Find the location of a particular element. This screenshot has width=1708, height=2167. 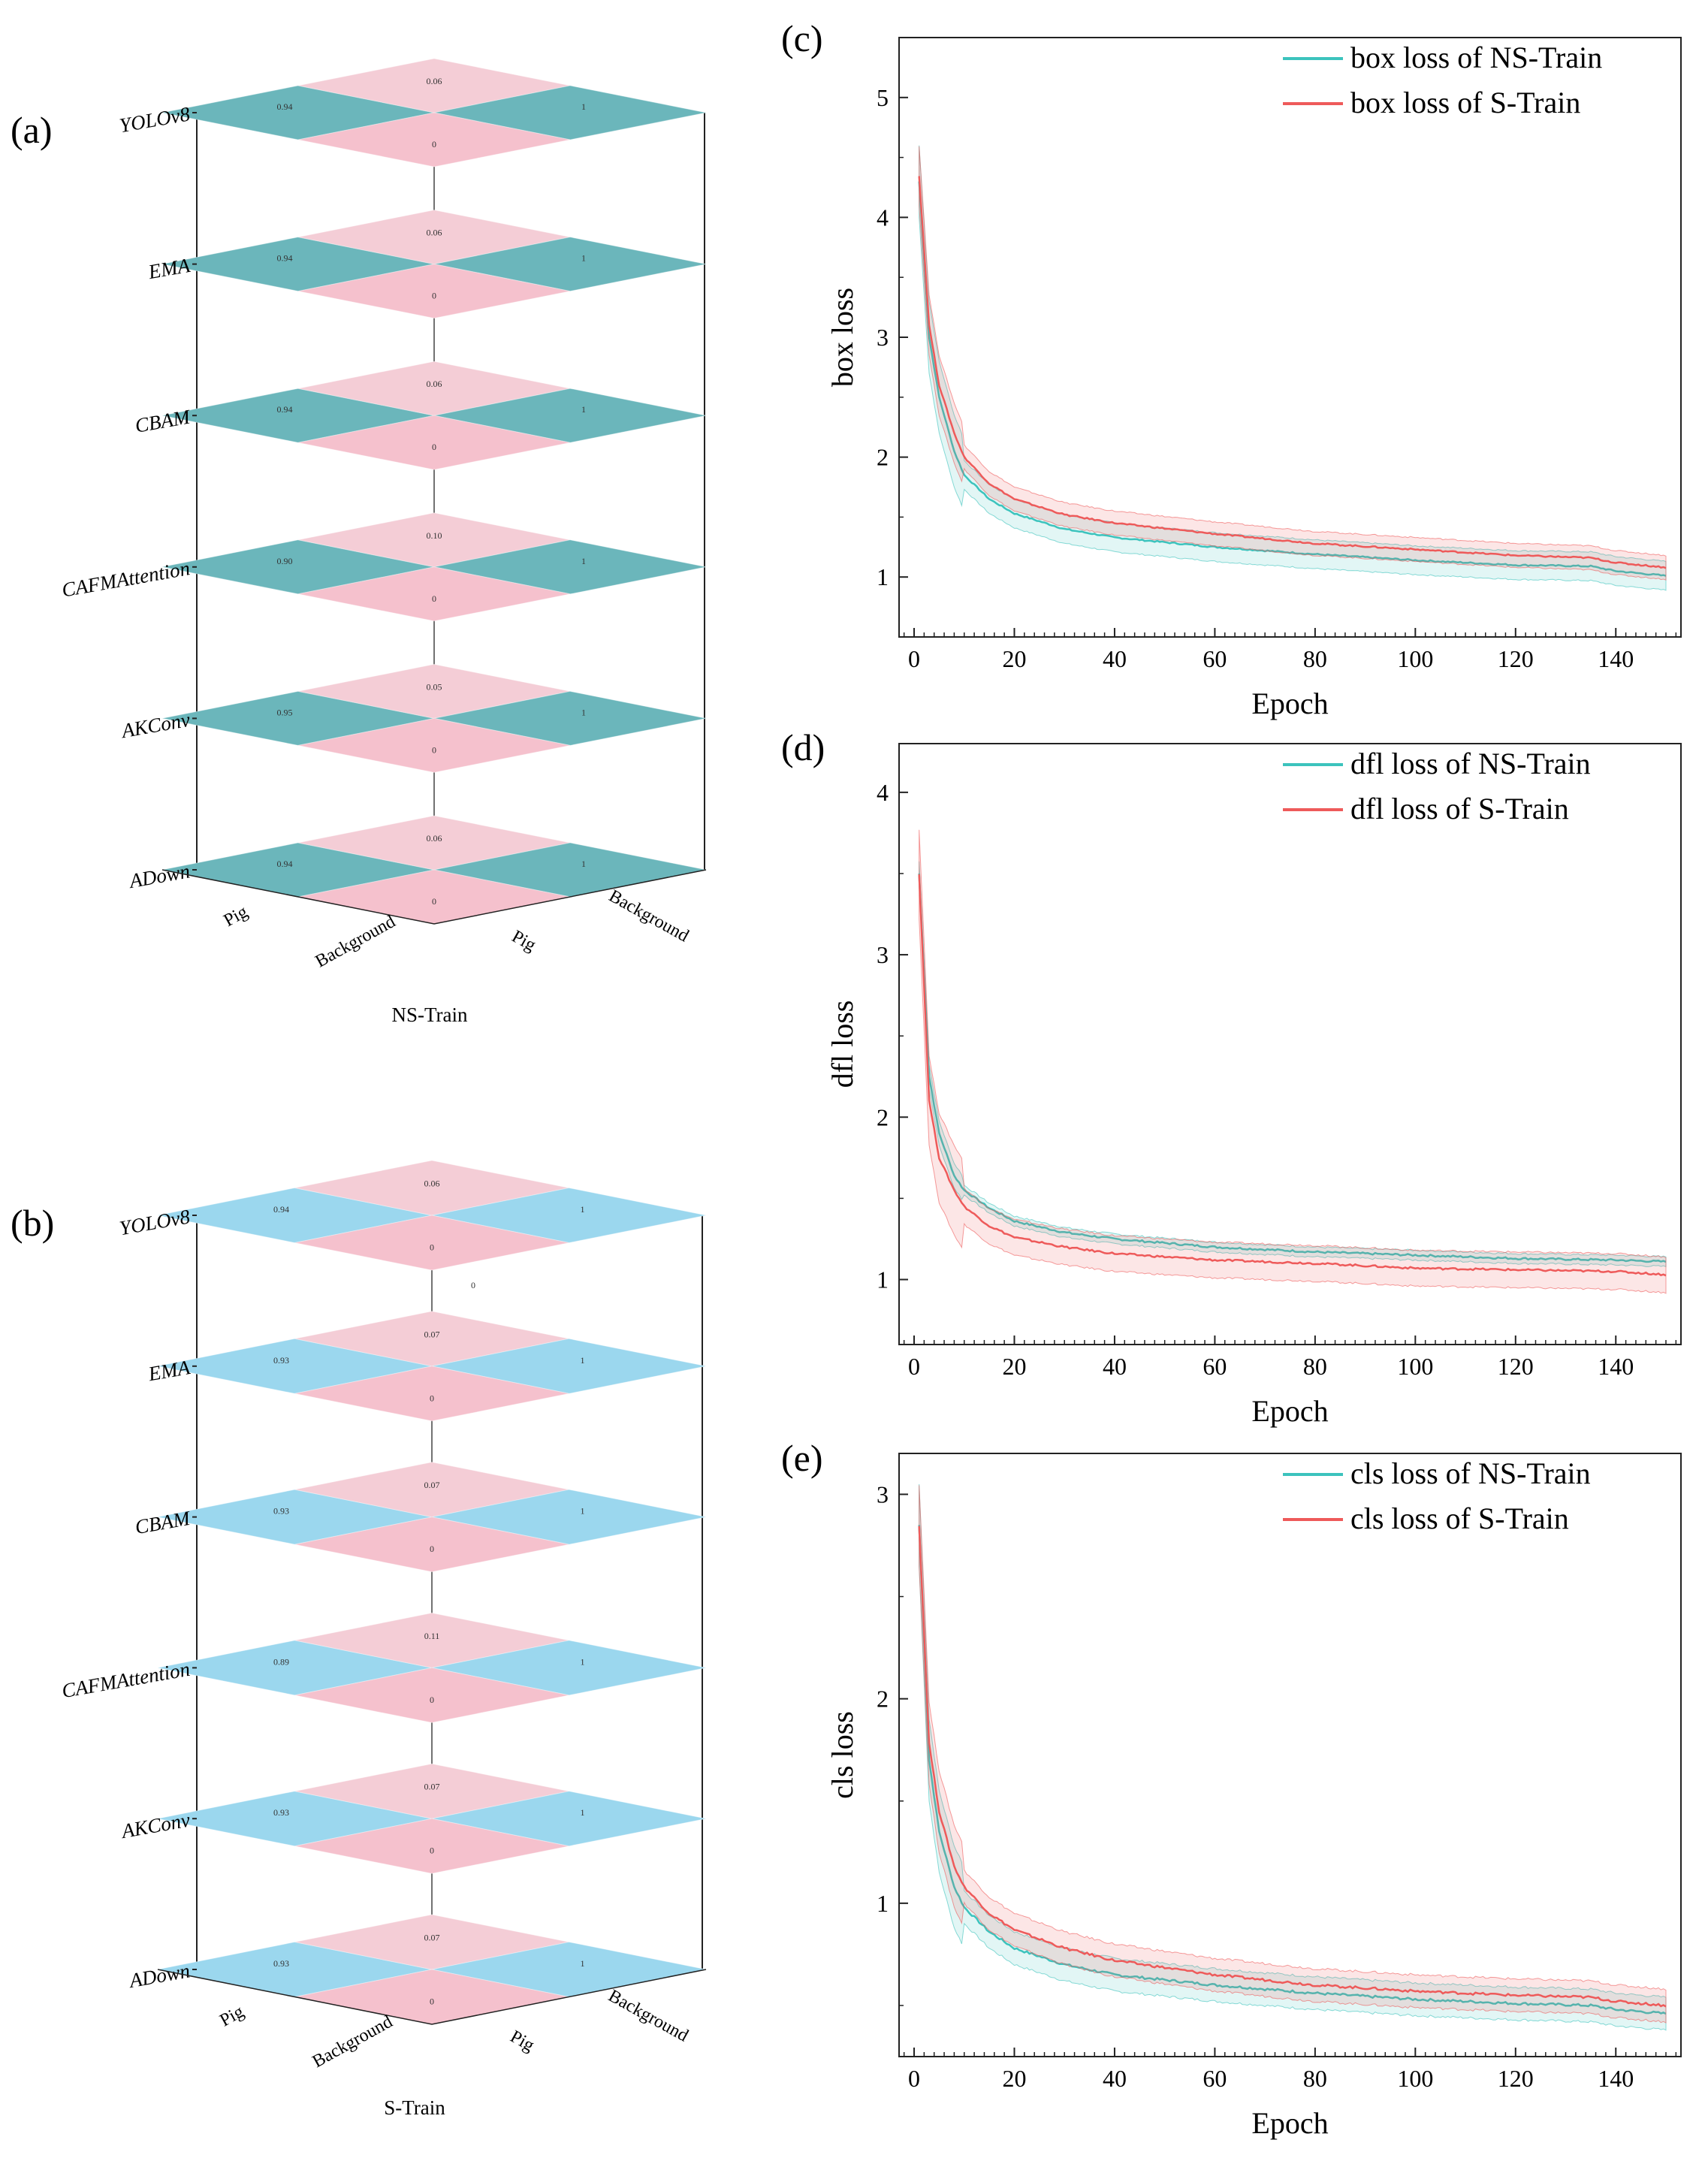

y-axis-label: box loss is located at coordinates (842, 337).